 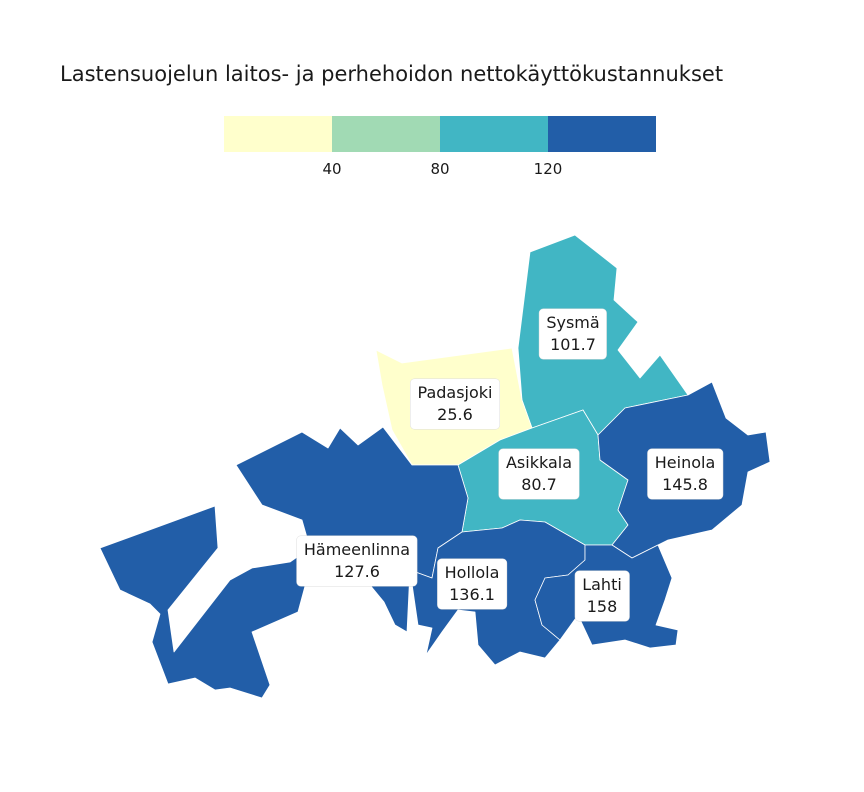 I want to click on label-hollola-value: 136.1, so click(x=472, y=594).